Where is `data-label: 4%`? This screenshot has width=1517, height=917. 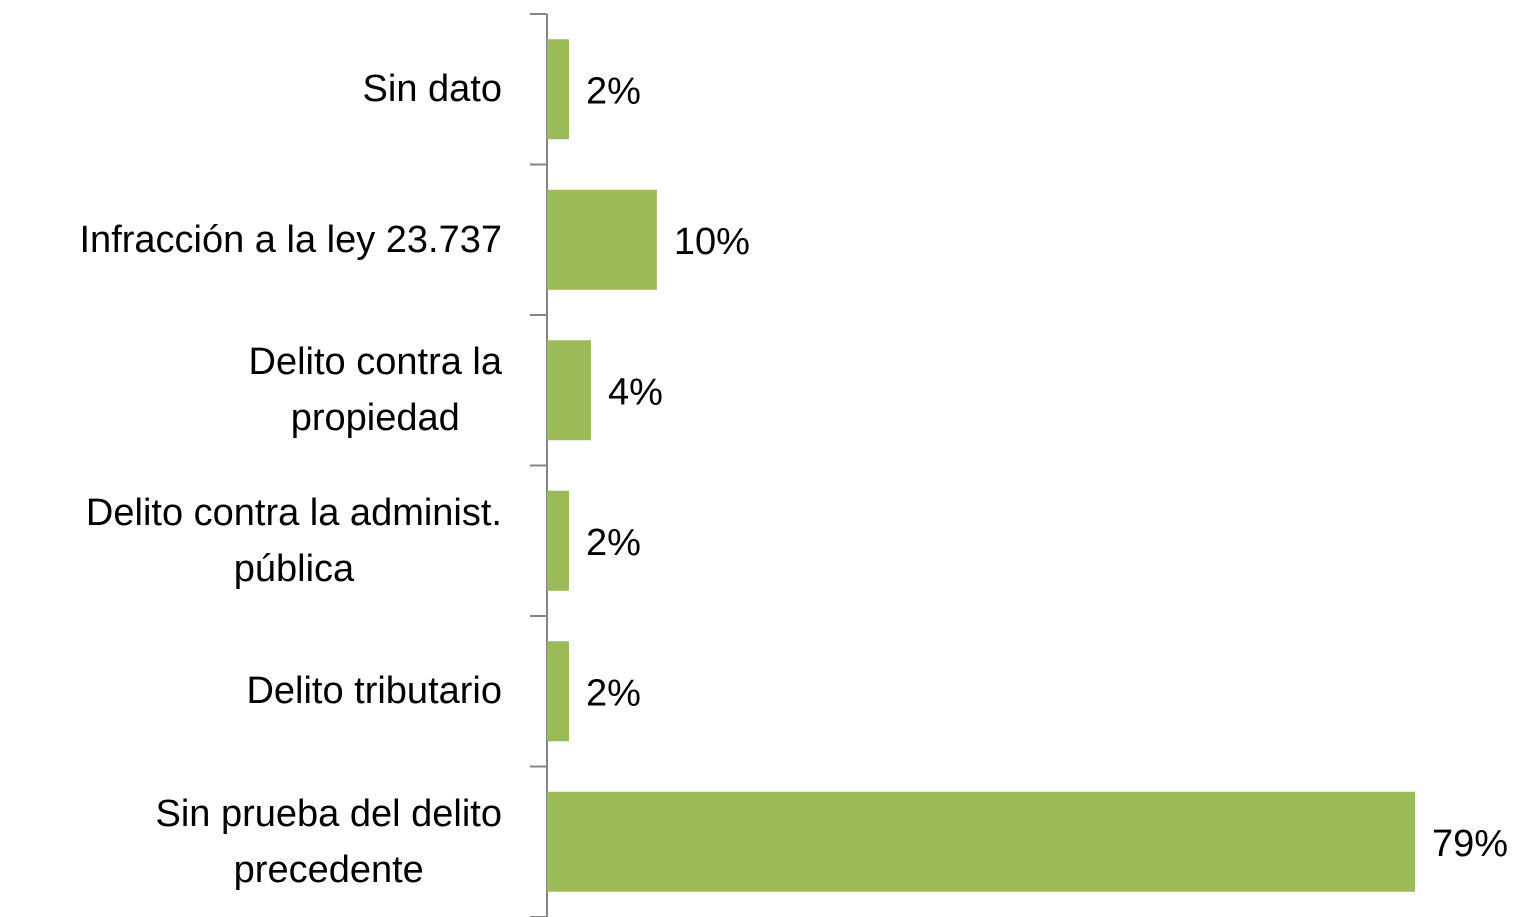
data-label: 4% is located at coordinates (635, 392).